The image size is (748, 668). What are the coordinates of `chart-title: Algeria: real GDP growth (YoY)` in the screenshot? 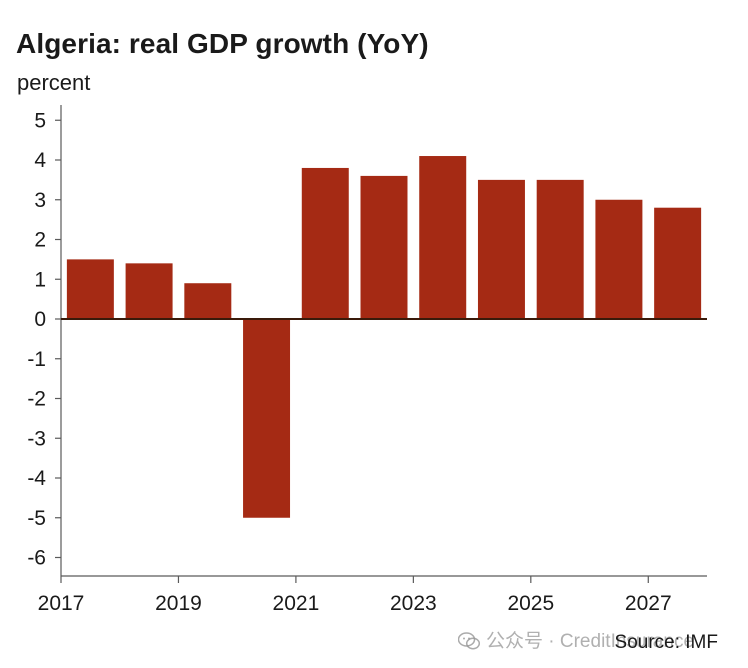 It's located at (222, 43).